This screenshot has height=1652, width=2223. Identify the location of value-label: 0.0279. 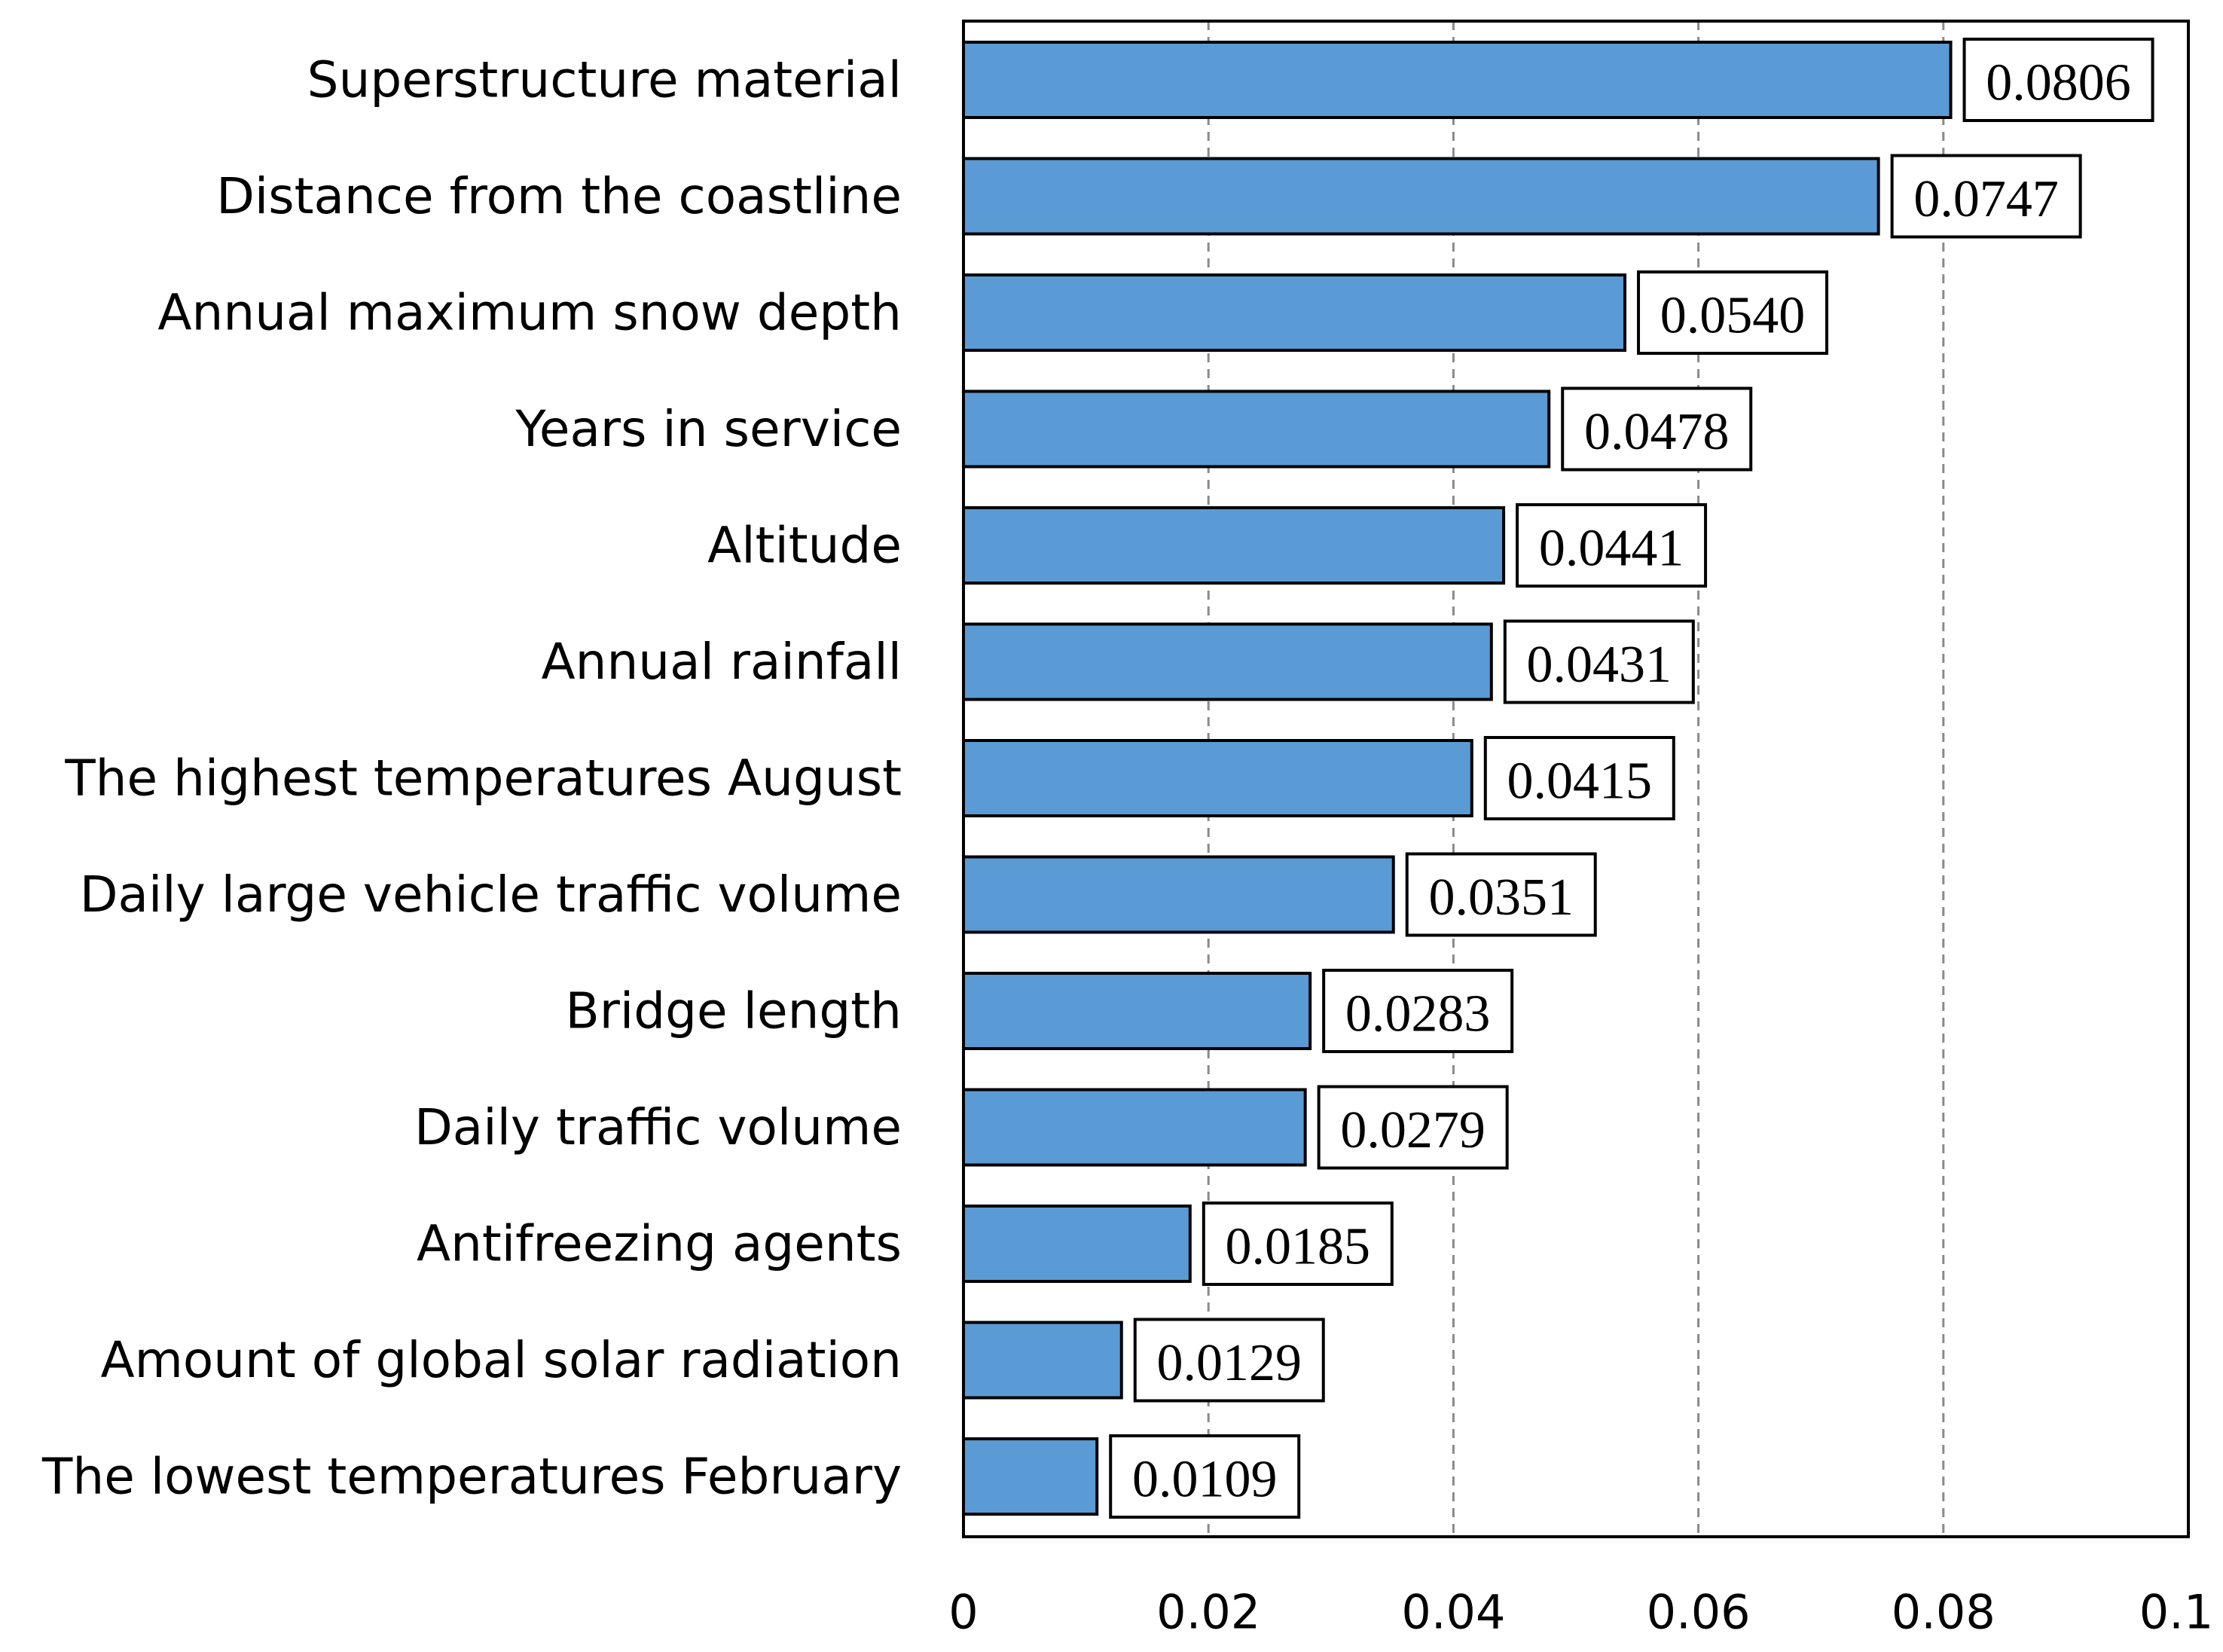
(1413, 1130).